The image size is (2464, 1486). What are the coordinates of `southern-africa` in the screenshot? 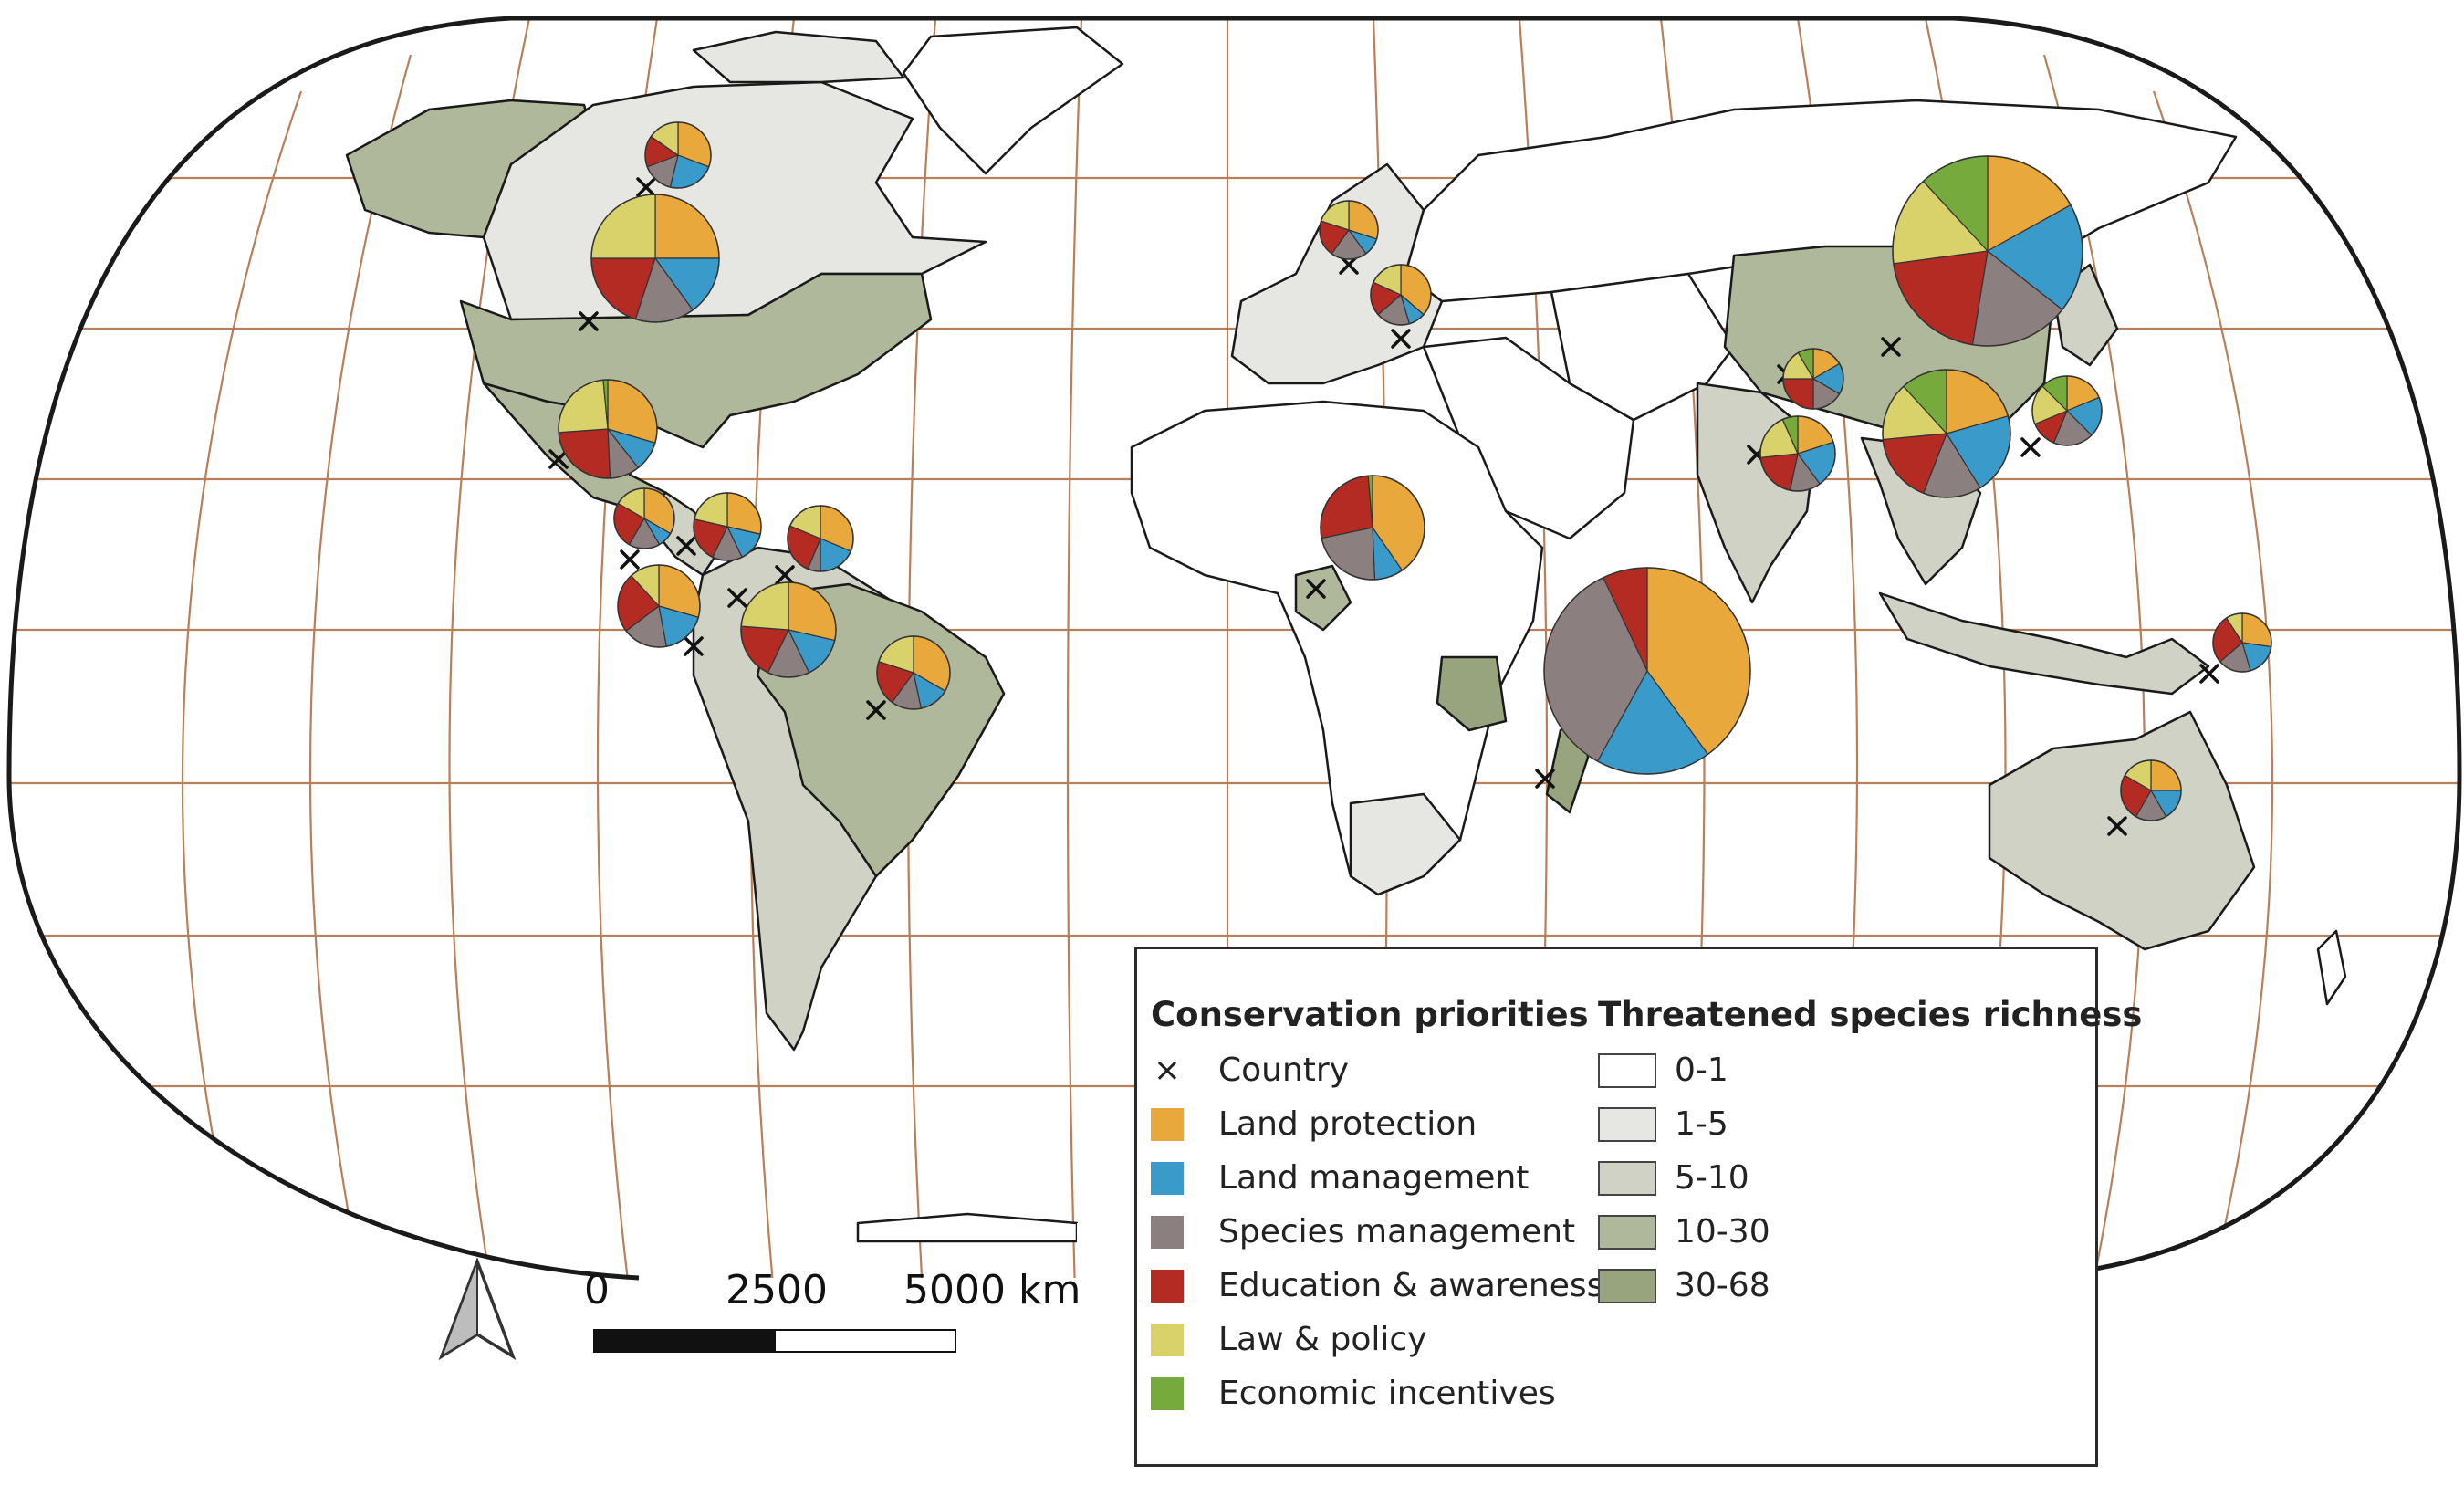 It's located at (1405, 844).